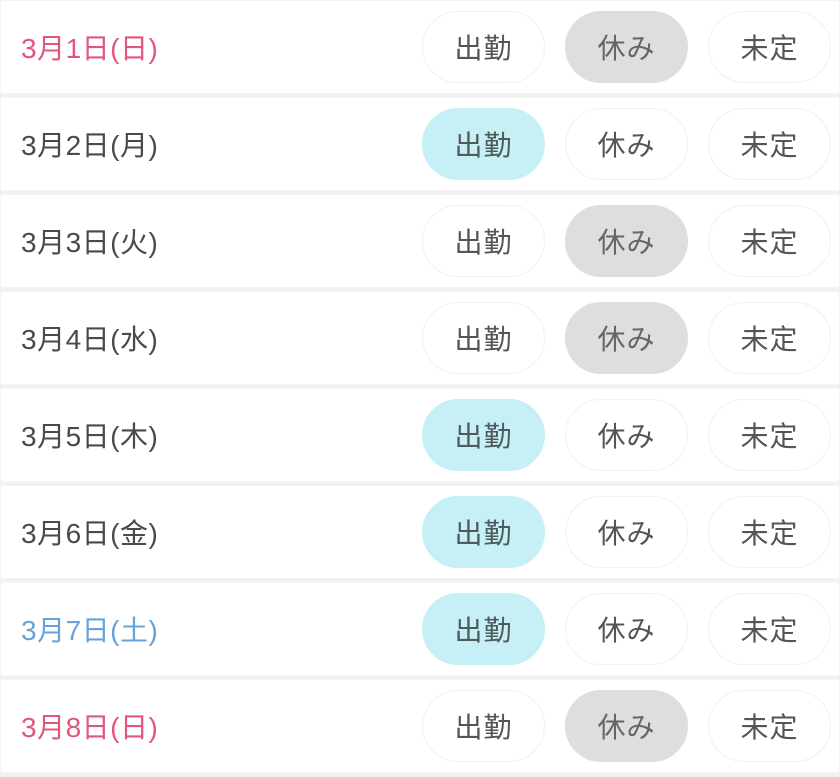 This screenshot has height=777, width=840. What do you see at coordinates (420, 241) in the screenshot?
I see `schedule-row: 3月3日(火) 出勤 休み 未定` at bounding box center [420, 241].